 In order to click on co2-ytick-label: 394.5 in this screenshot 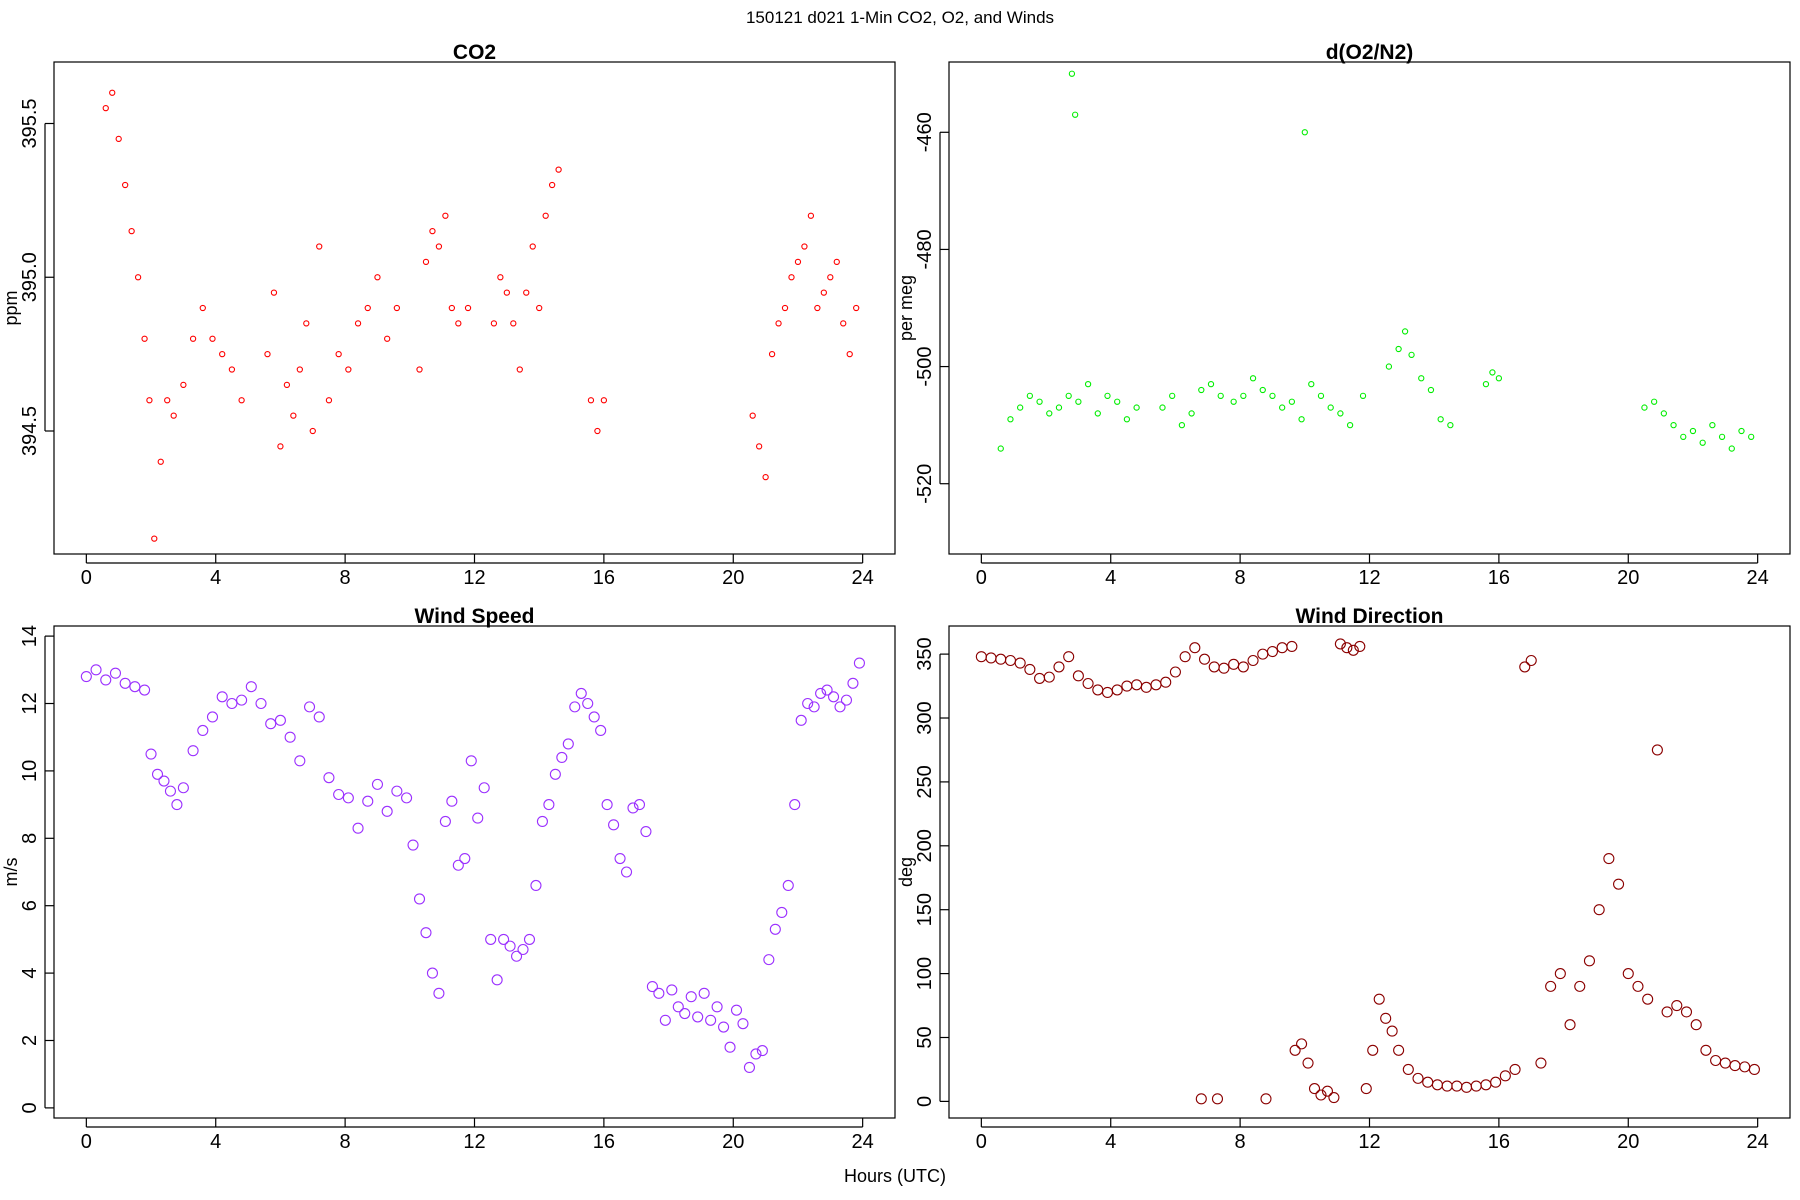, I will do `click(30, 431)`.